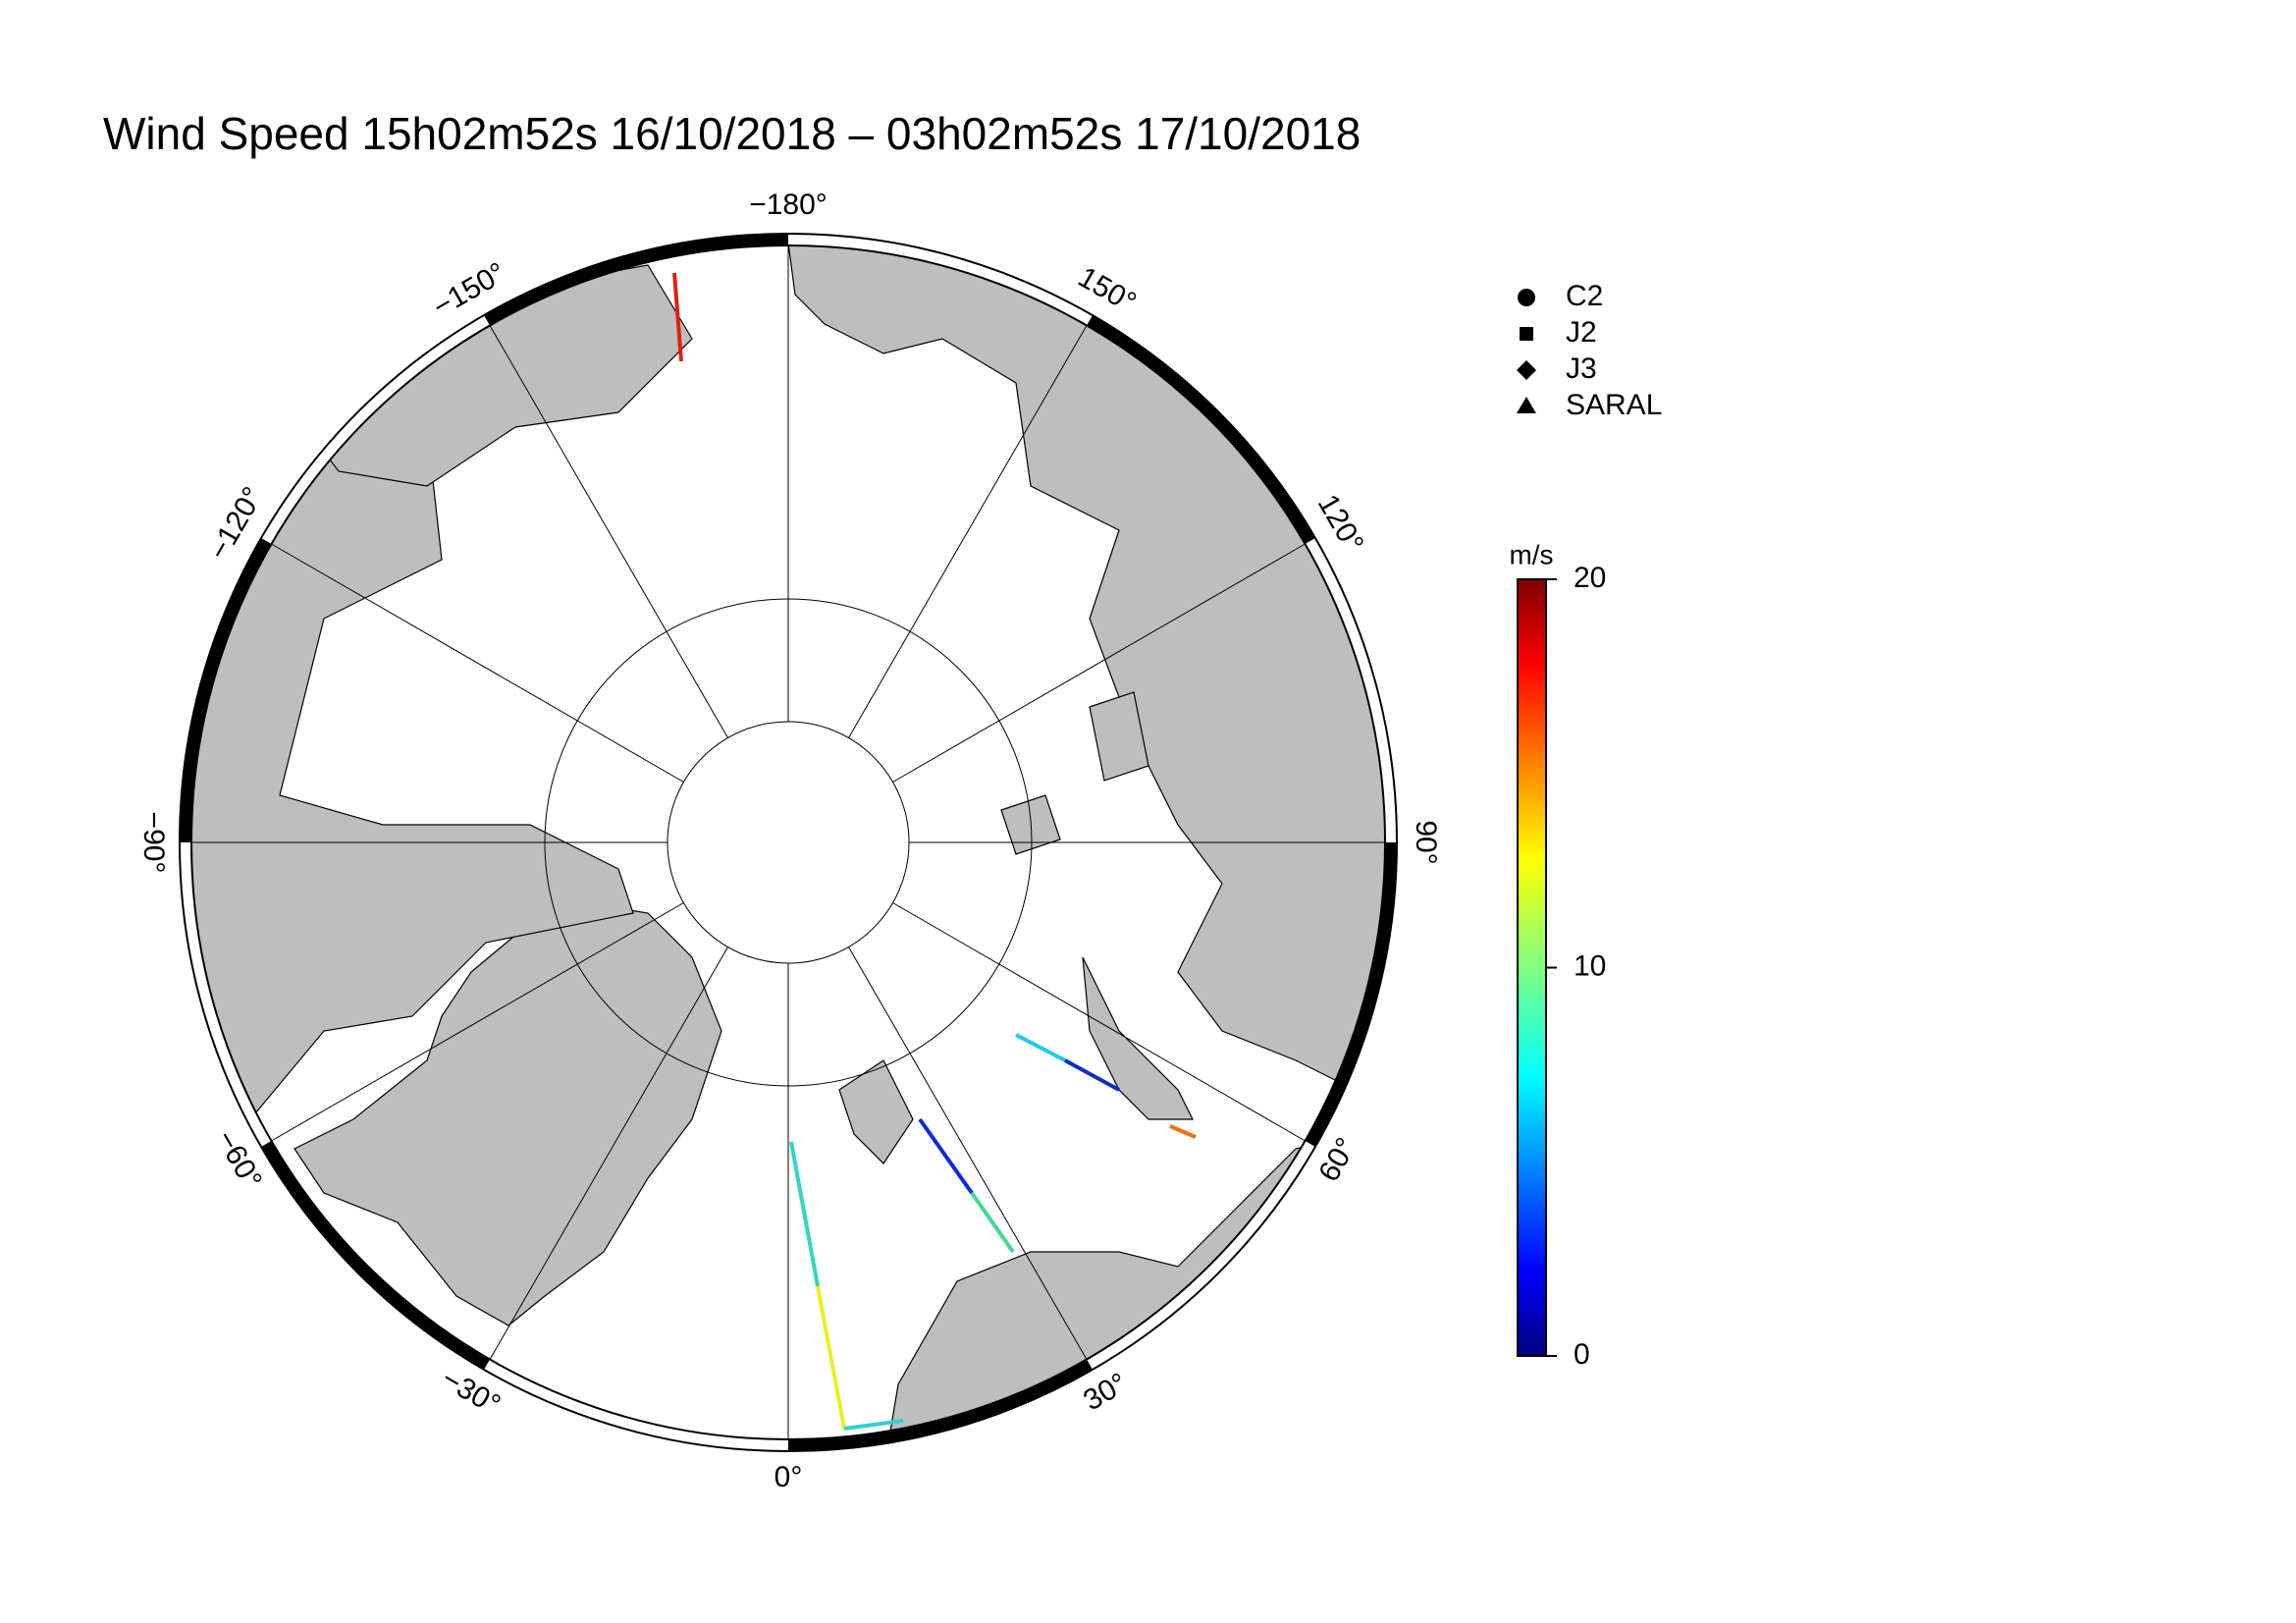  What do you see at coordinates (1582, 368) in the screenshot?
I see `legend-label: J3` at bounding box center [1582, 368].